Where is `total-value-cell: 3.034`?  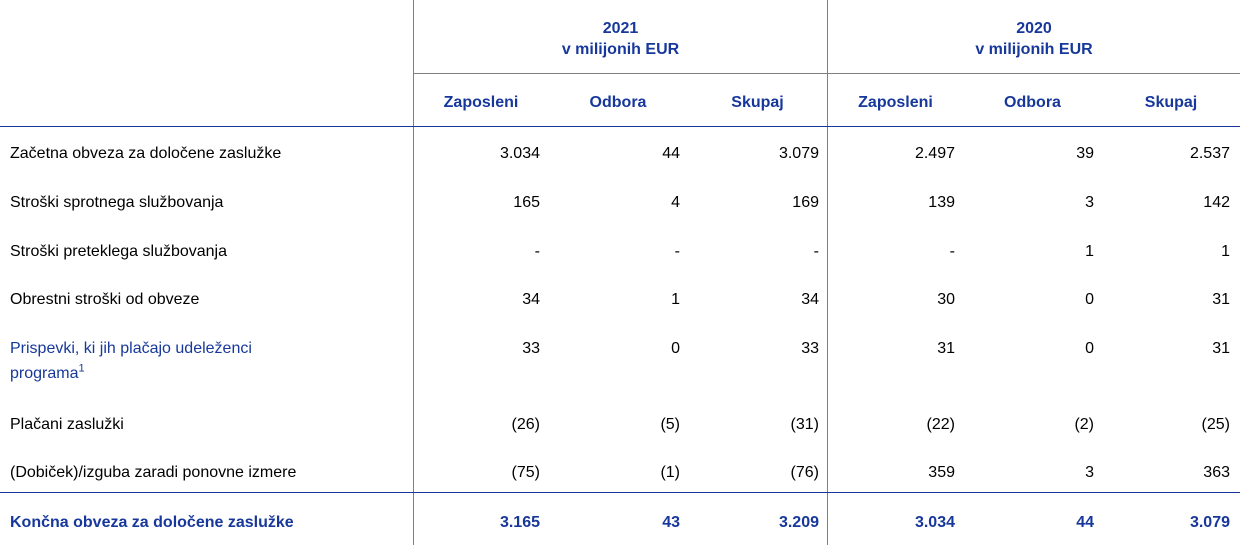 total-value-cell: 3.034 is located at coordinates (934, 522).